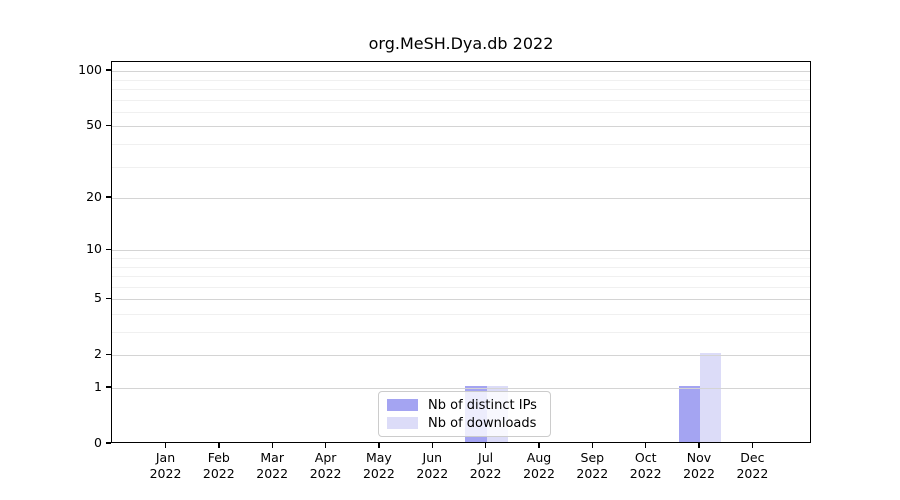  I want to click on x-tick-label: Jan 2022, so click(166, 465).